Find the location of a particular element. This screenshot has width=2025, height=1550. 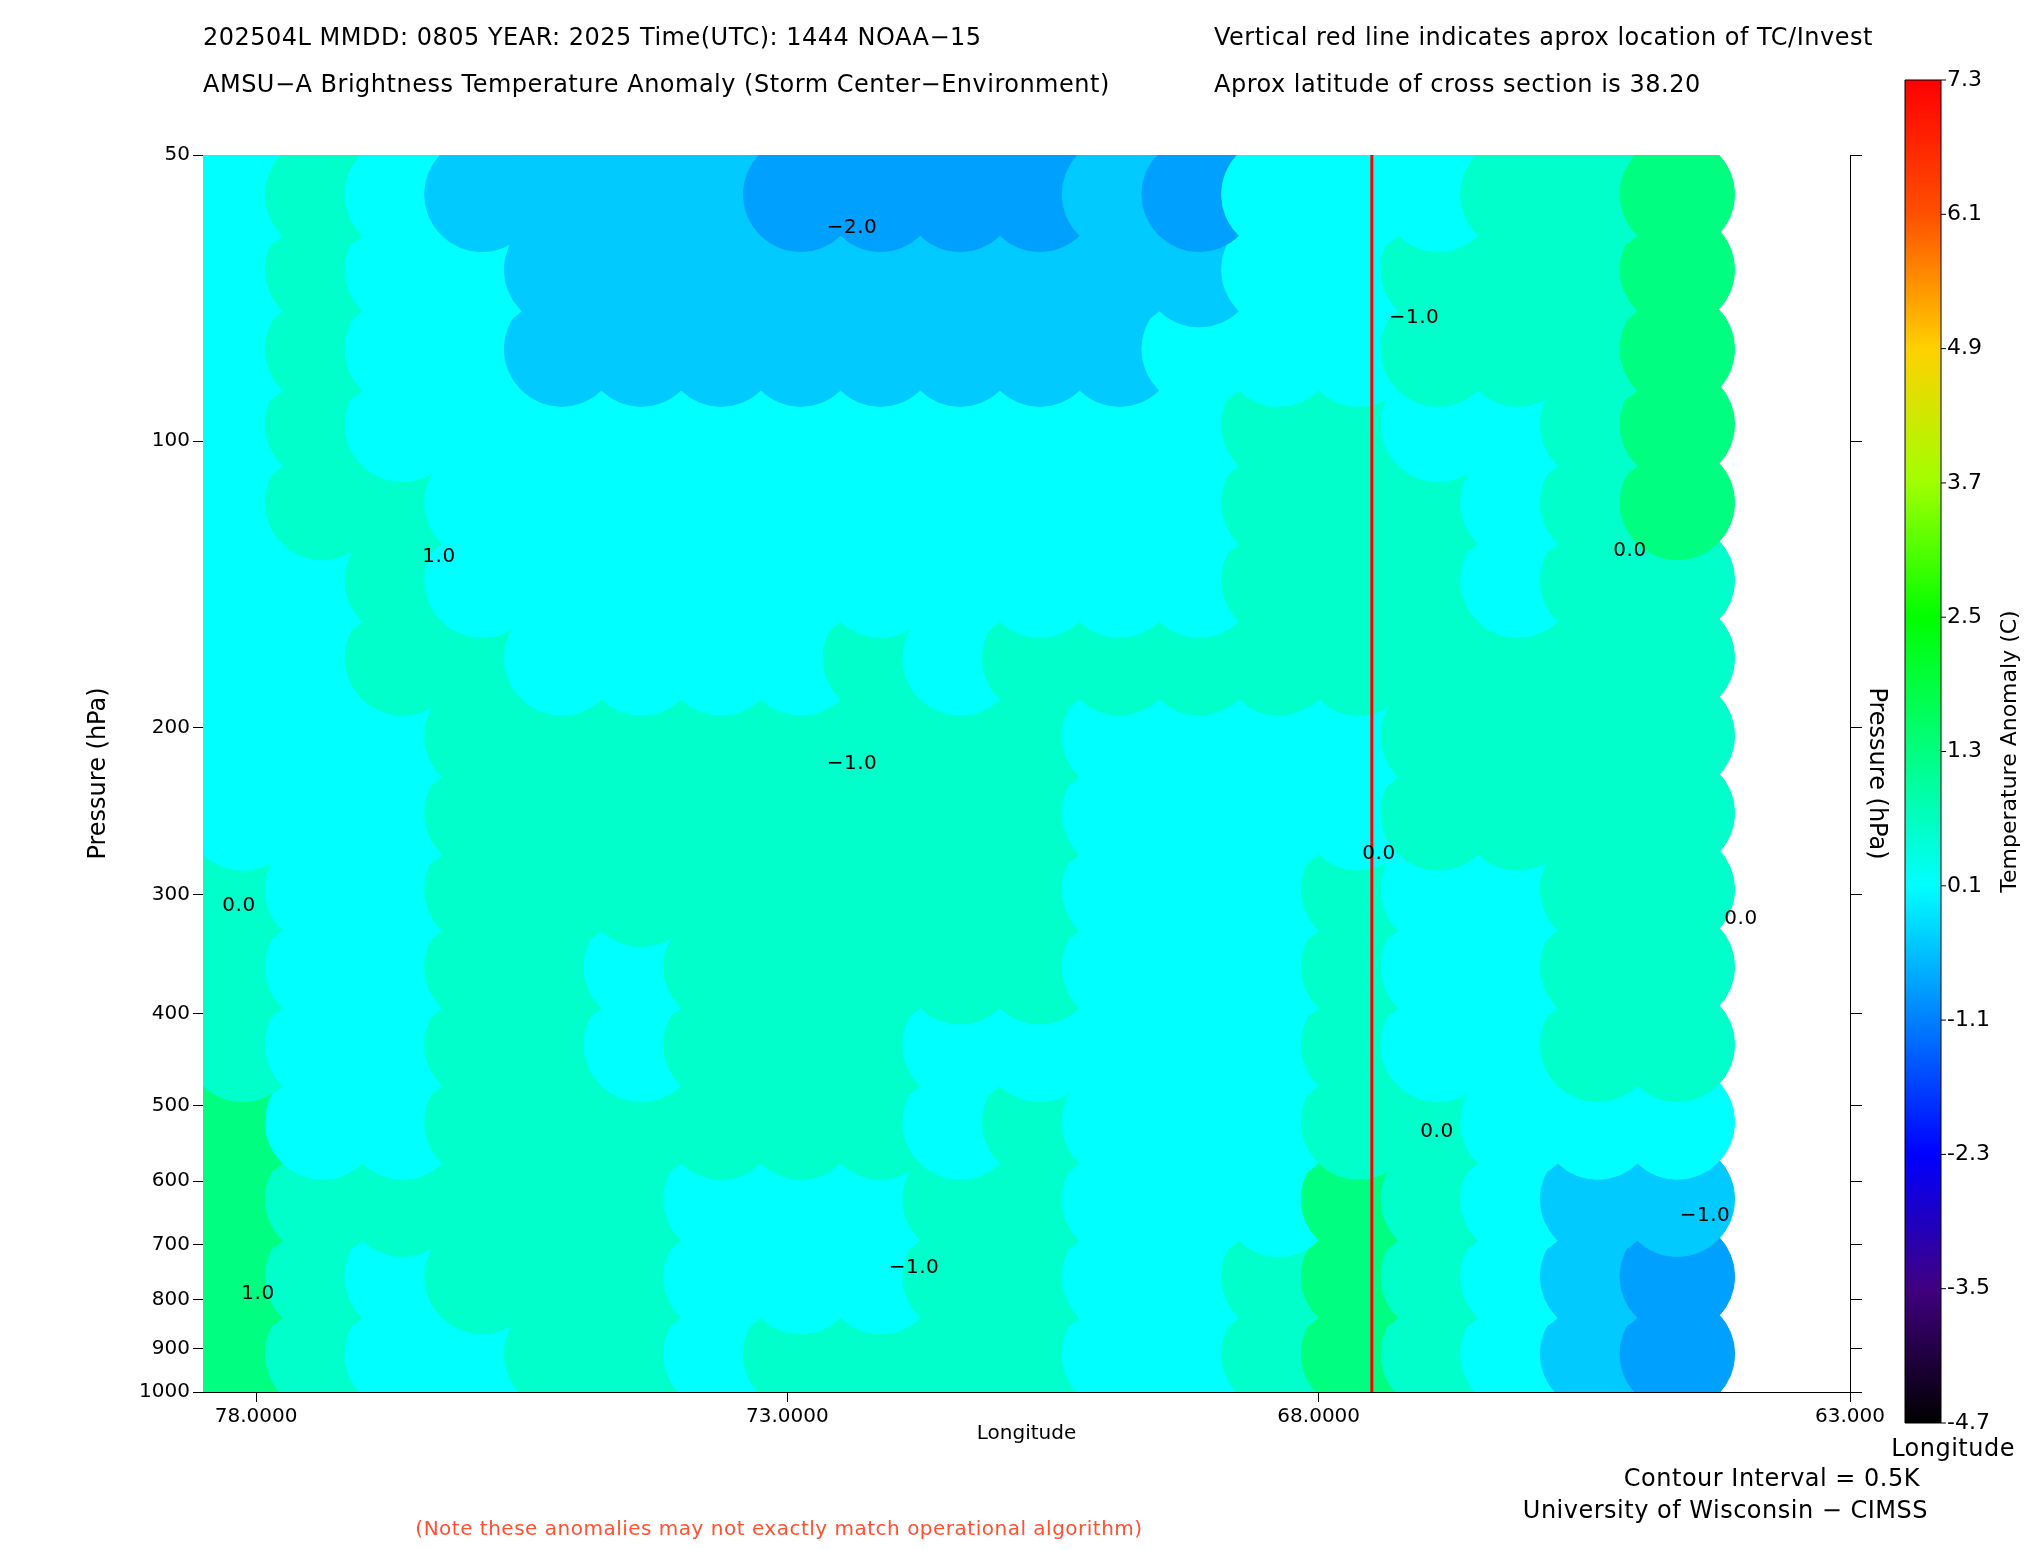

color-bar-label: -4.7 is located at coordinates (1968, 1421).